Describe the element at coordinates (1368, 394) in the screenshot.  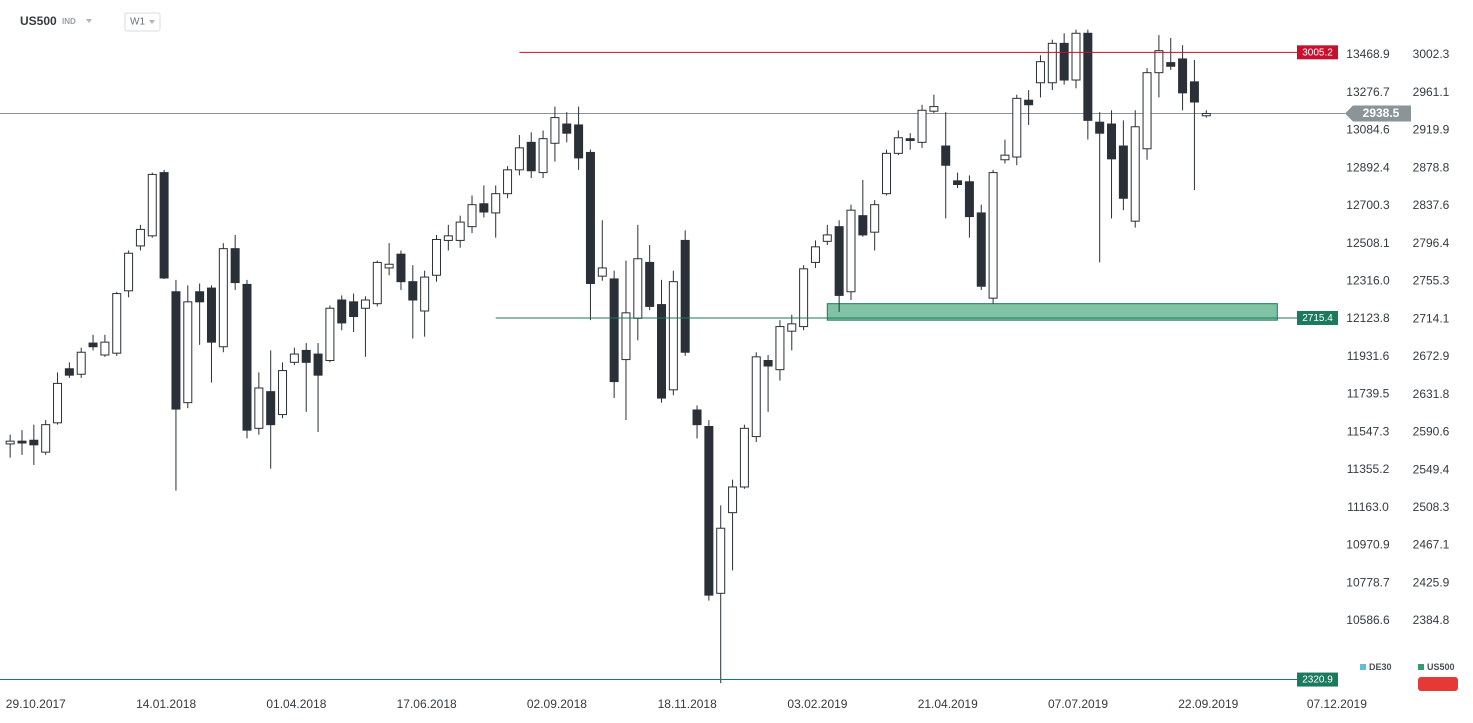
I see `y2-tick-label: 11739.5` at that location.